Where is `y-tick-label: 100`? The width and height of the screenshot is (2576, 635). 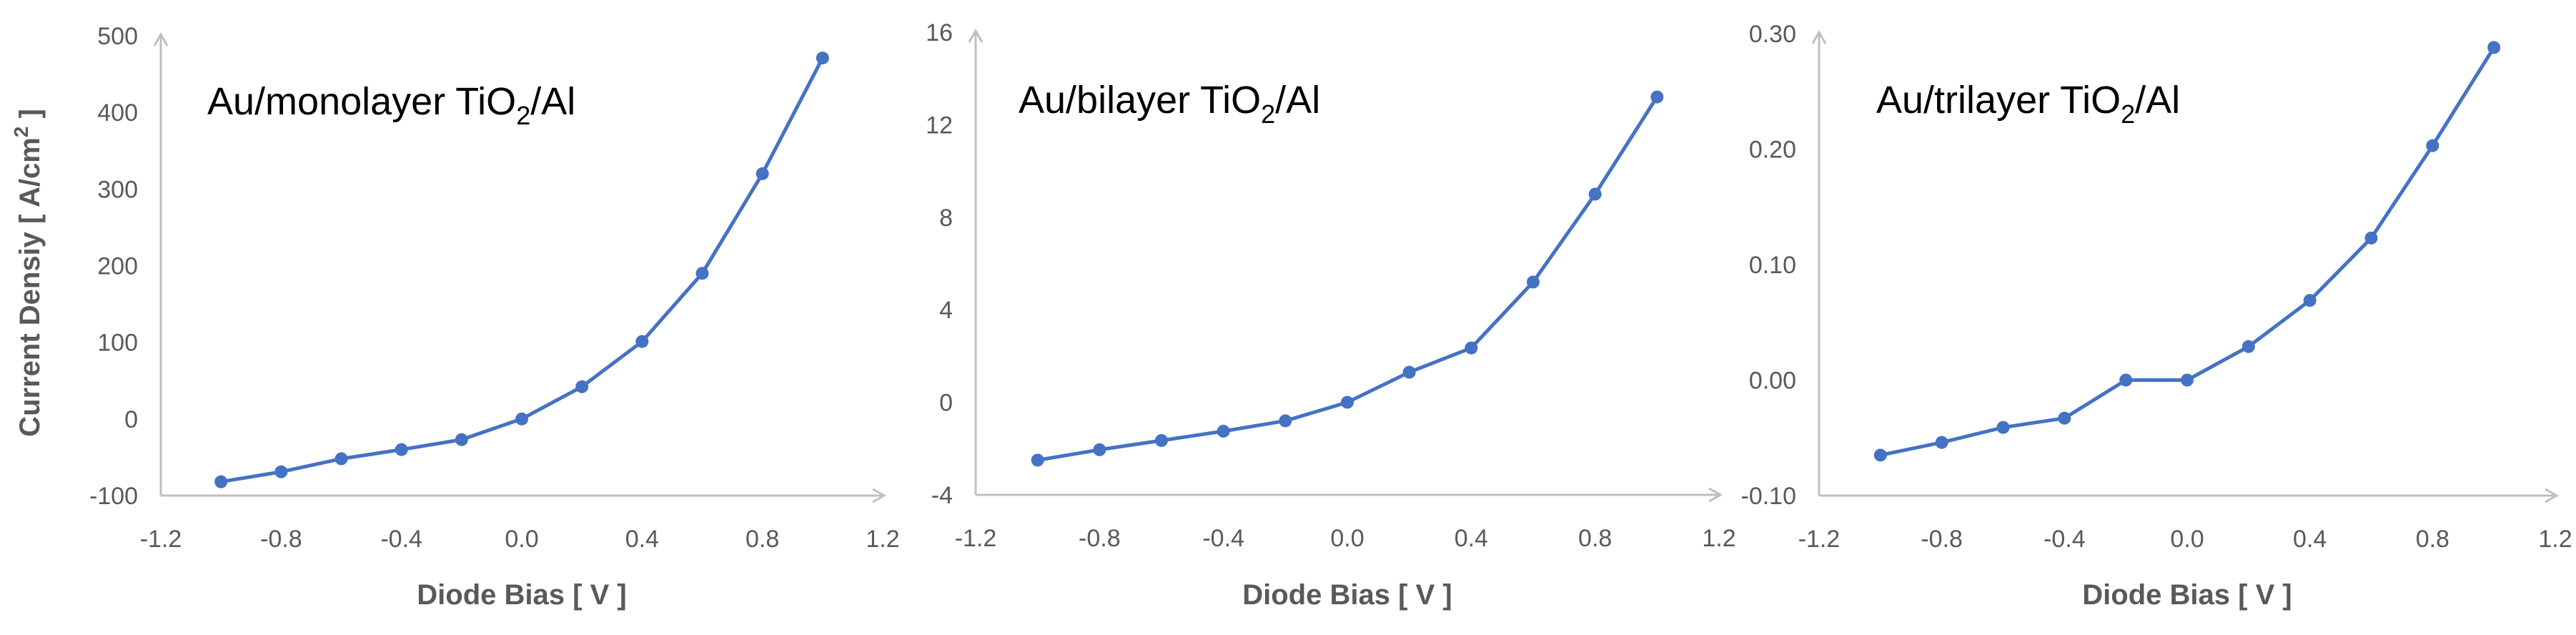
y-tick-label: 100 is located at coordinates (118, 343).